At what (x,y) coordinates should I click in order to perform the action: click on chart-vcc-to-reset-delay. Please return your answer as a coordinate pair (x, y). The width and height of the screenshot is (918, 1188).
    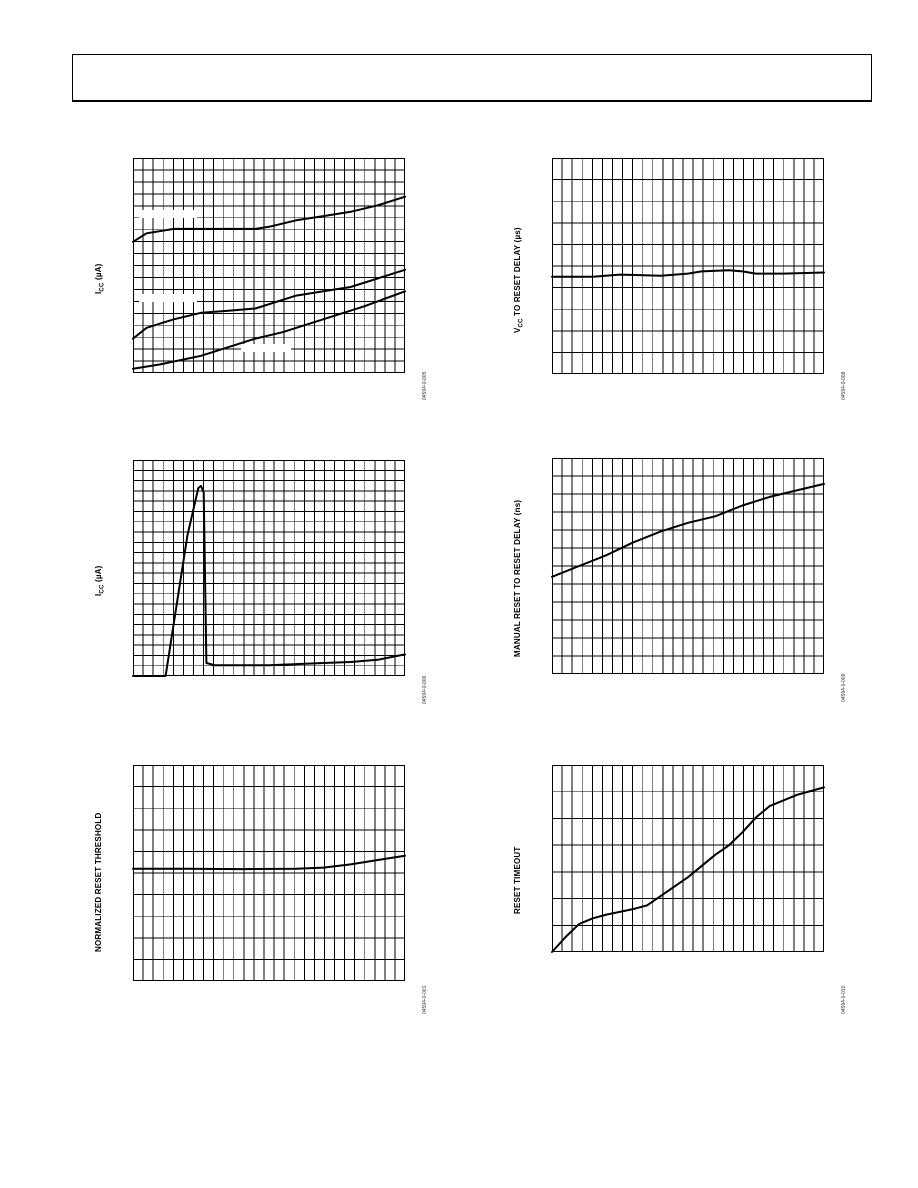
    Looking at the image, I should click on (688, 266).